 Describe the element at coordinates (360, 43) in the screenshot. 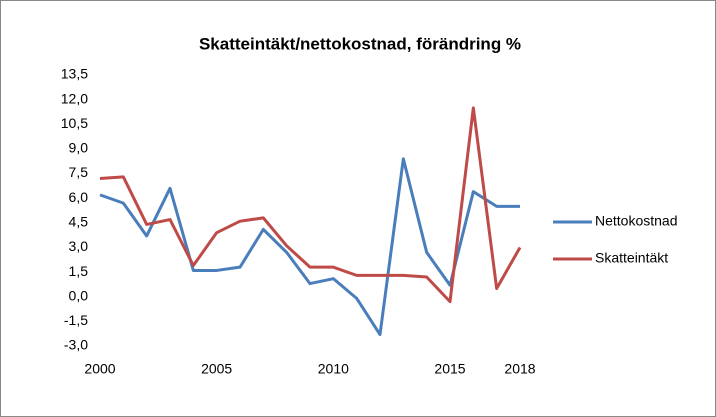

I see `chart-title: Skatteintäkt/nettokostnad, förändring %` at that location.